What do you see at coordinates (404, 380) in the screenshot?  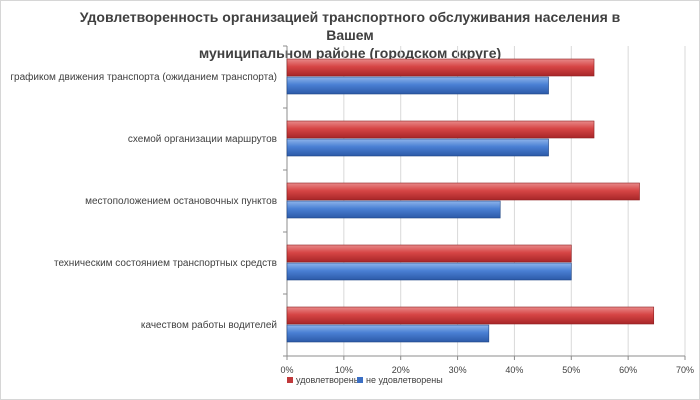 I see `legend-label: не удовлетворены` at bounding box center [404, 380].